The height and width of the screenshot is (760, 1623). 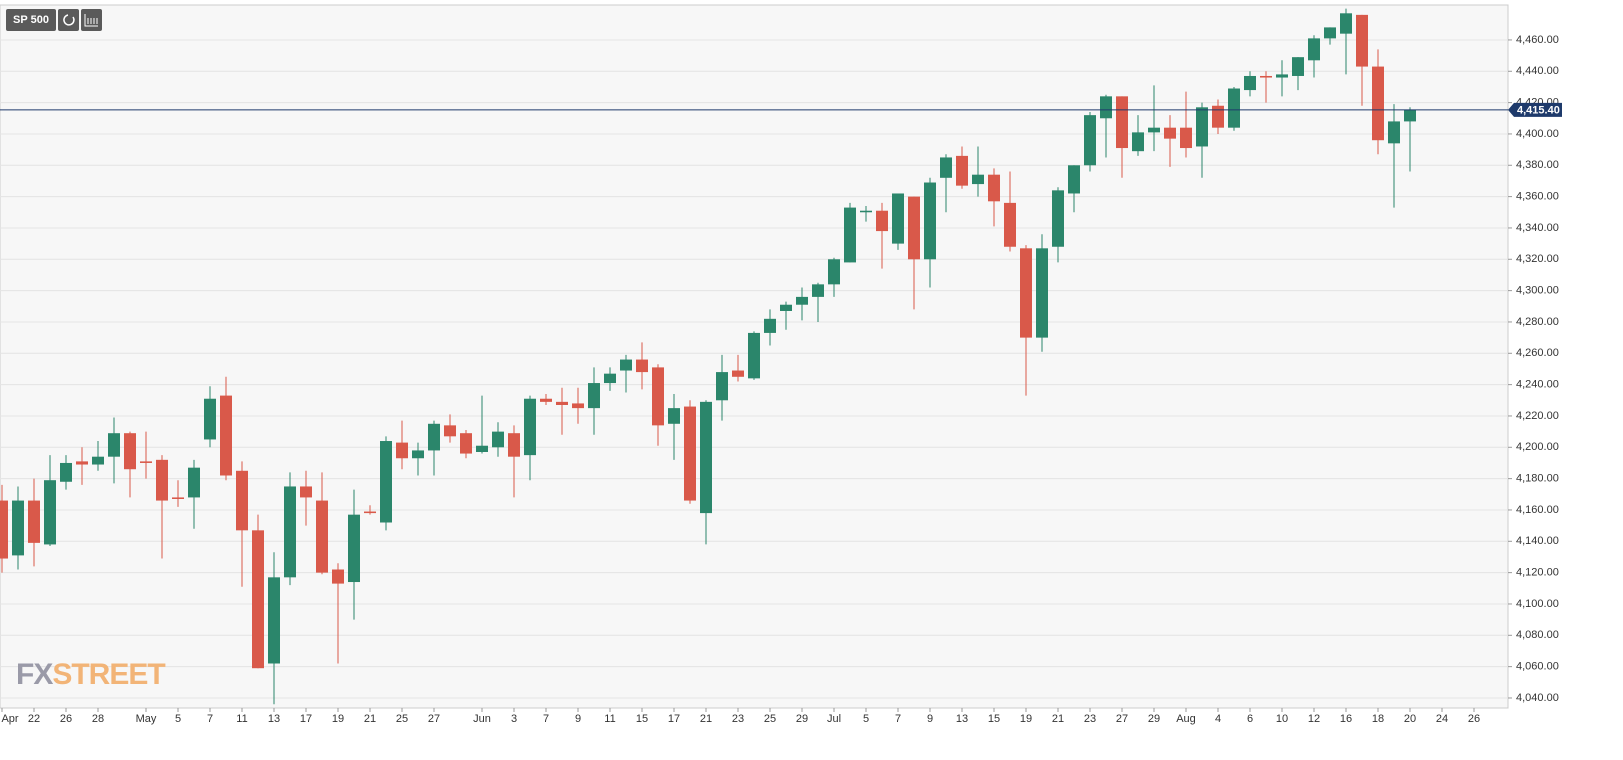 What do you see at coordinates (930, 719) in the screenshot?
I see `x-tick-label: 9` at bounding box center [930, 719].